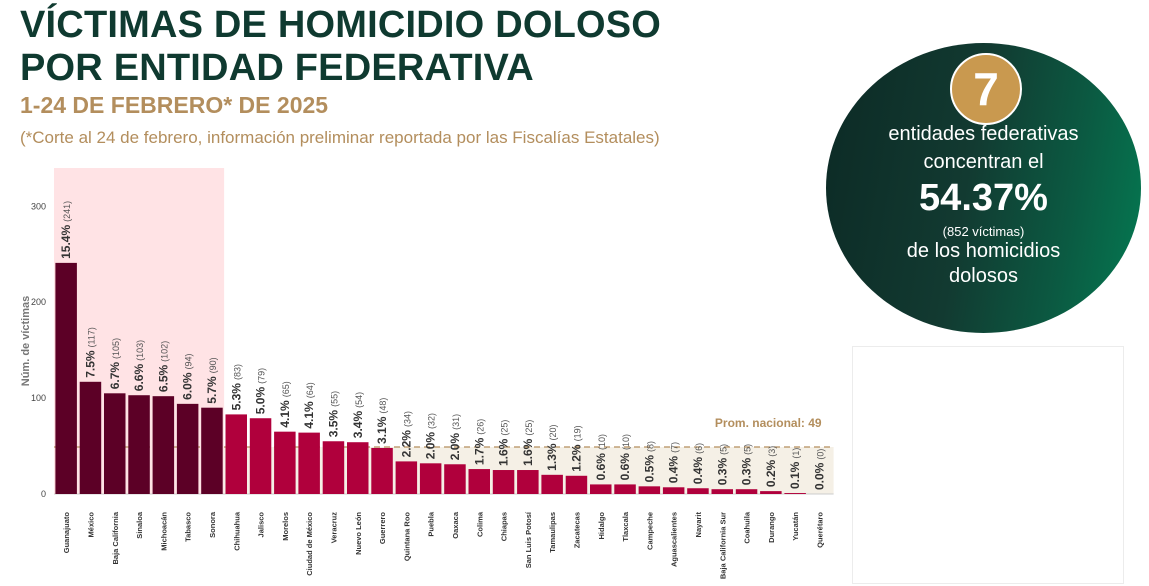 The image size is (1149, 586). I want to click on percent-label: 2.2%, so click(406, 444).